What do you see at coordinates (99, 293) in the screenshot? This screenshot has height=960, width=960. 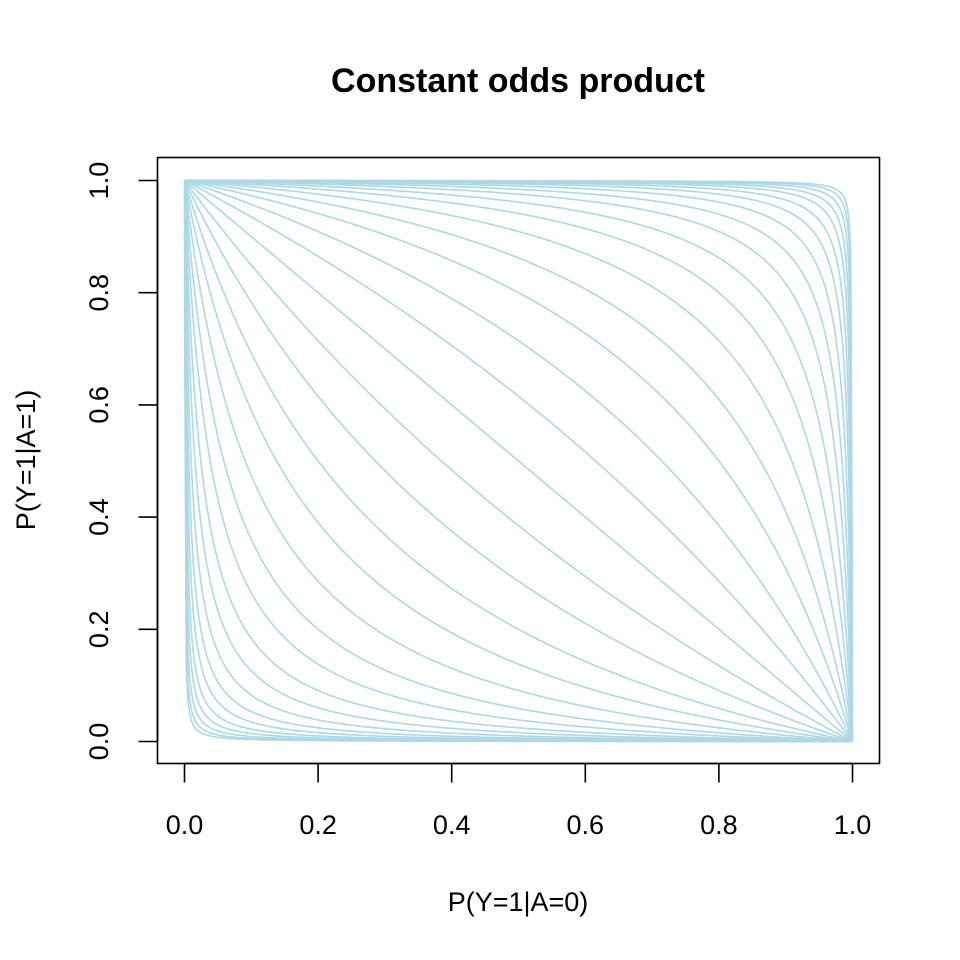 I see `y-tick-label-4: 0.8` at bounding box center [99, 293].